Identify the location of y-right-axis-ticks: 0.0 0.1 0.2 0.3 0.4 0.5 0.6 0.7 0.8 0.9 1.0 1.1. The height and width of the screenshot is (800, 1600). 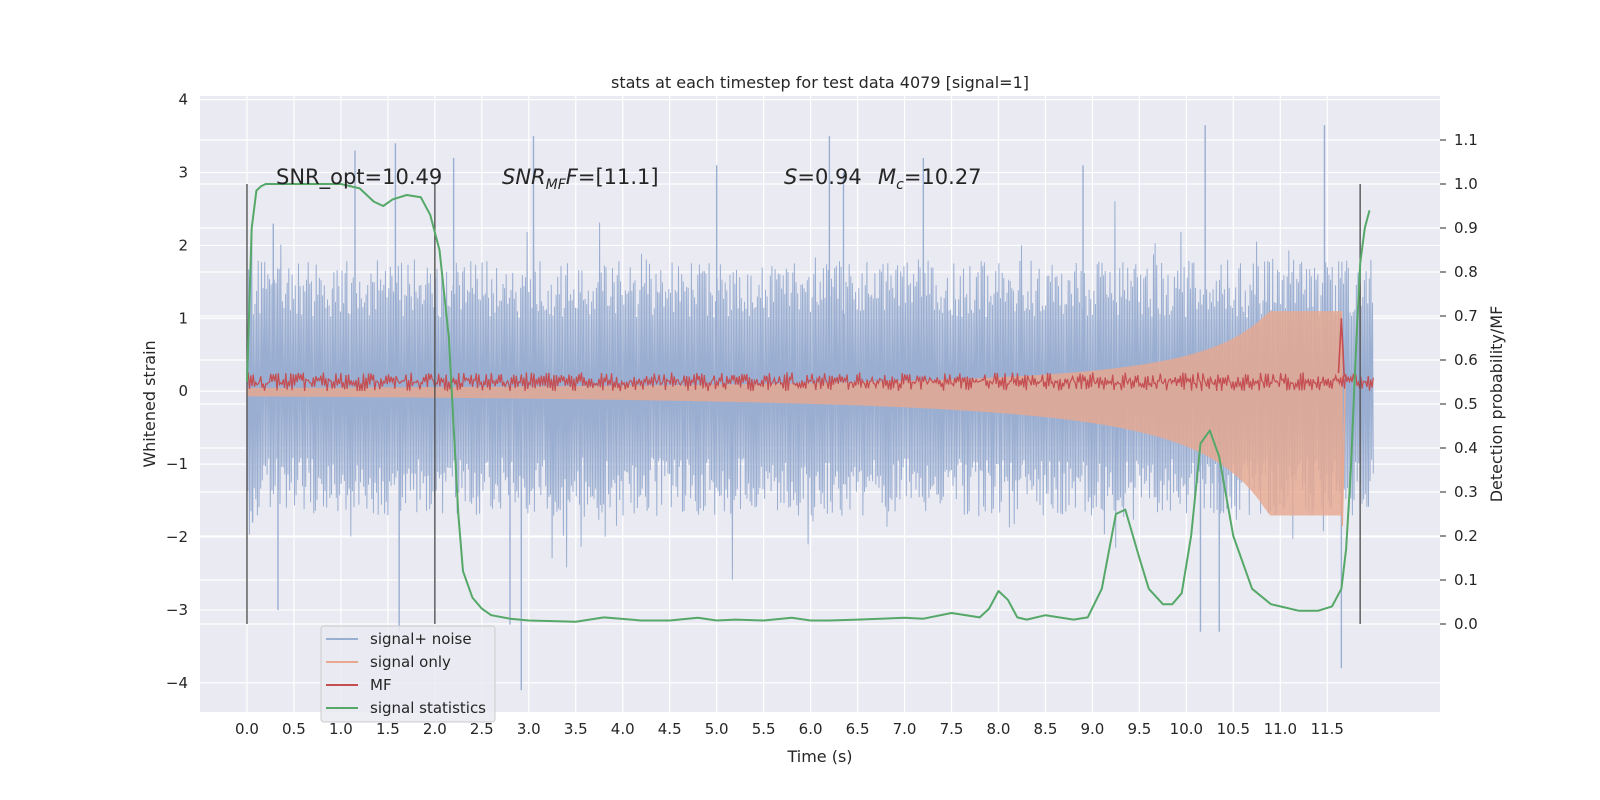
(1459, 382).